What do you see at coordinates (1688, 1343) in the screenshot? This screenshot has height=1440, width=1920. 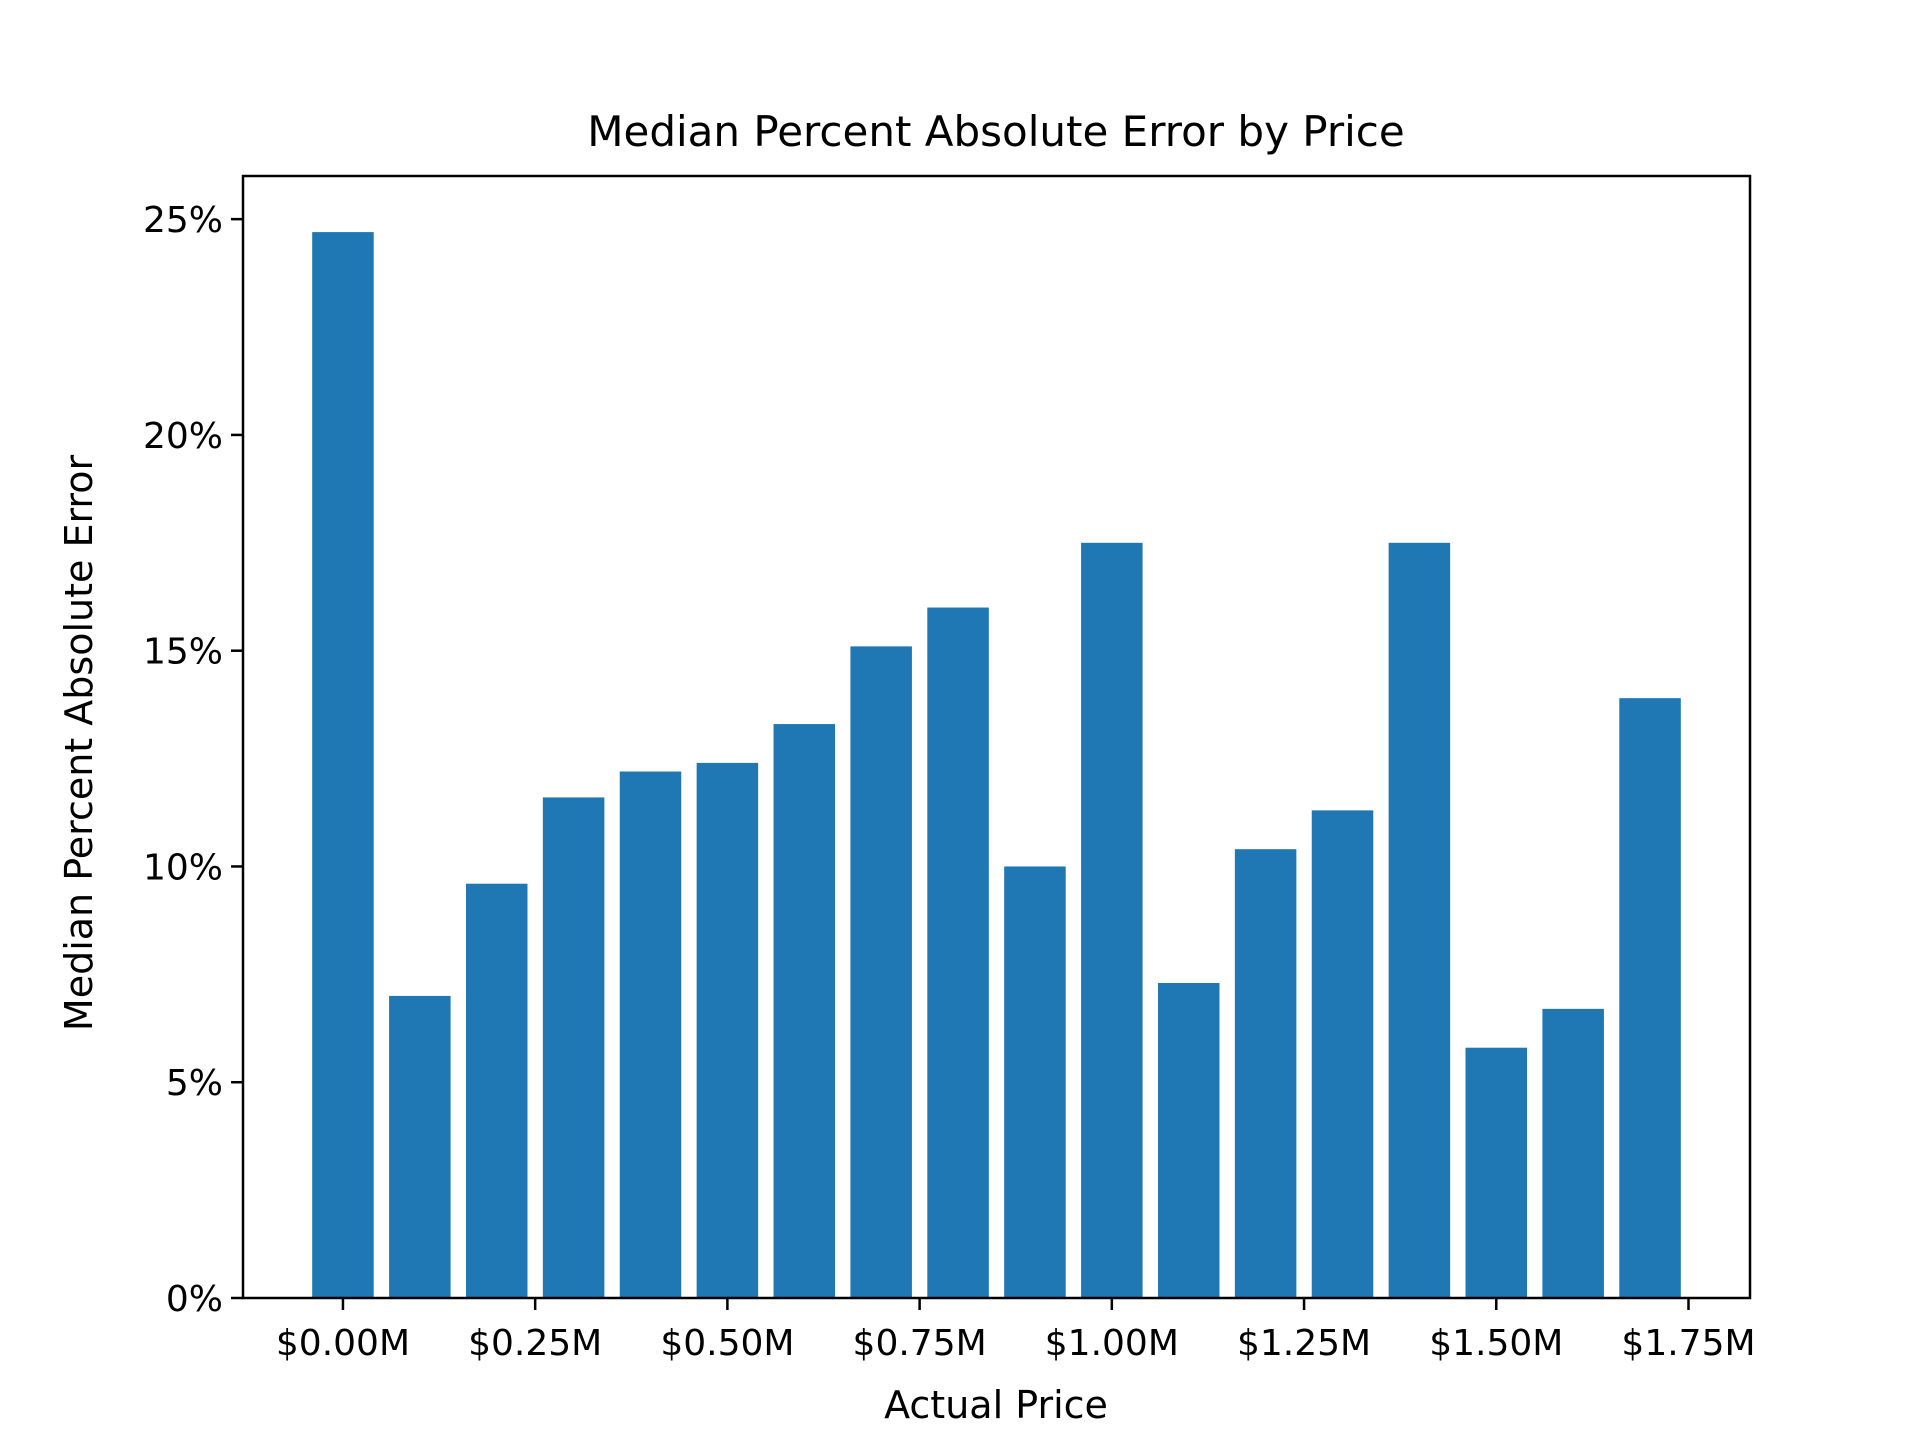 I see `x-tick-label: $1.75M` at bounding box center [1688, 1343].